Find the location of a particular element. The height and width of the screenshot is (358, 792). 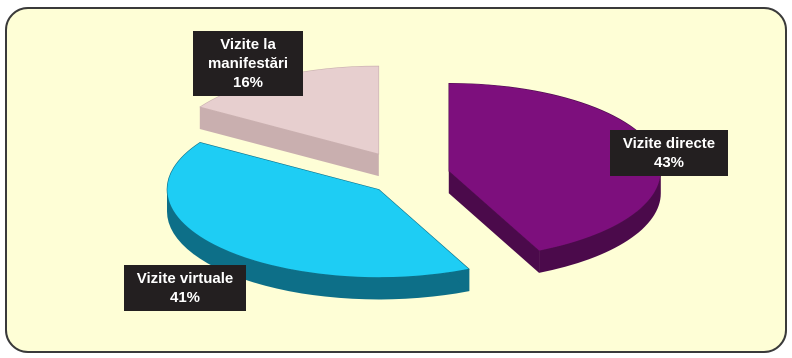

slice-label-manifestari-line1: Vizite la is located at coordinates (248, 44).